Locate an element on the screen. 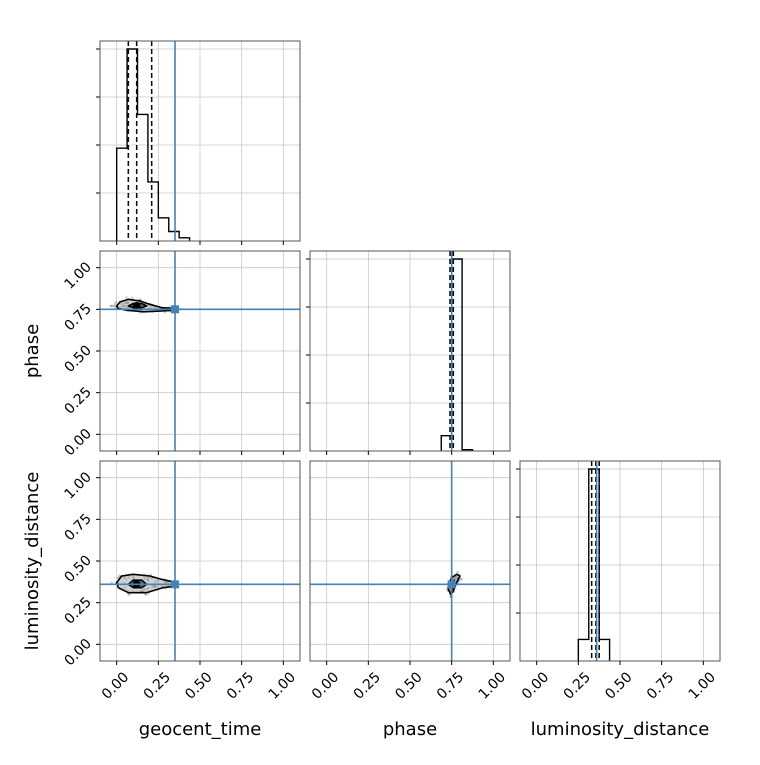 This screenshot has height=765, width=760. hist-luminosity_distance-bars is located at coordinates (594, 564).